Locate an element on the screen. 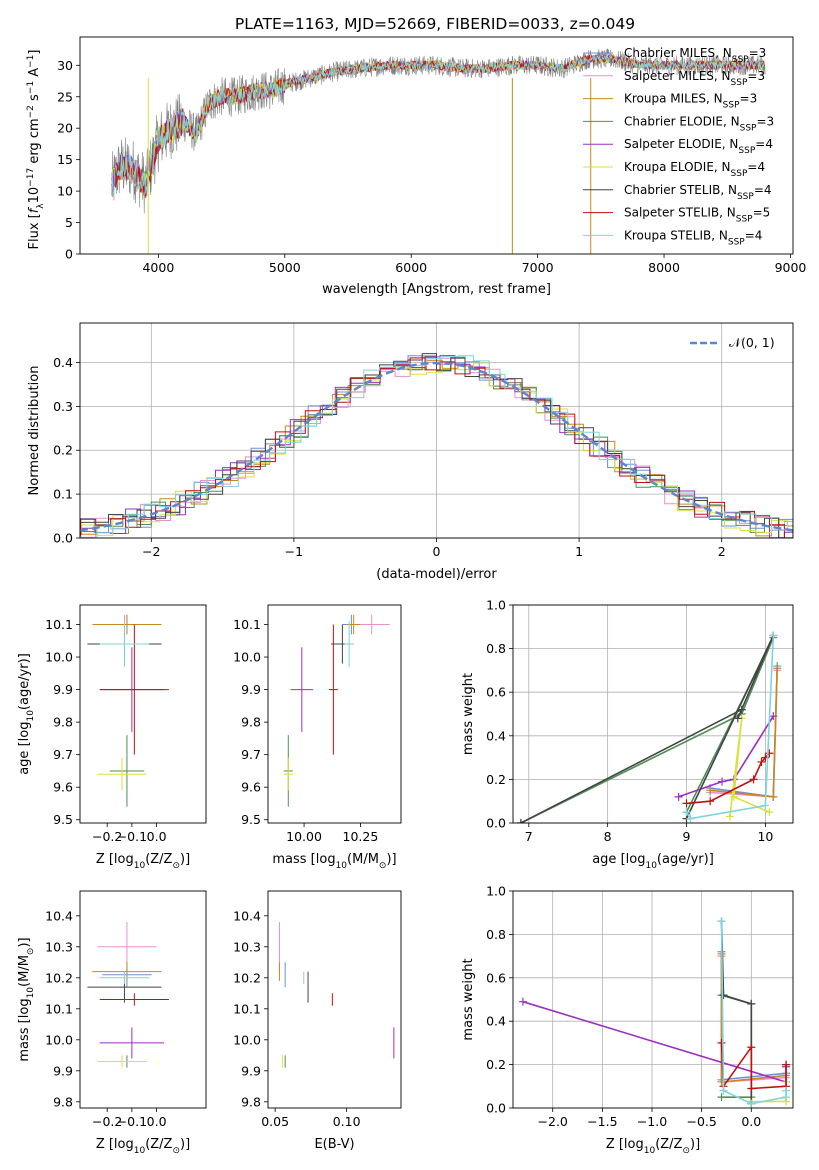 The width and height of the screenshot is (819, 1170). histogram-step-salpeter-elodie is located at coordinates (436, 446).